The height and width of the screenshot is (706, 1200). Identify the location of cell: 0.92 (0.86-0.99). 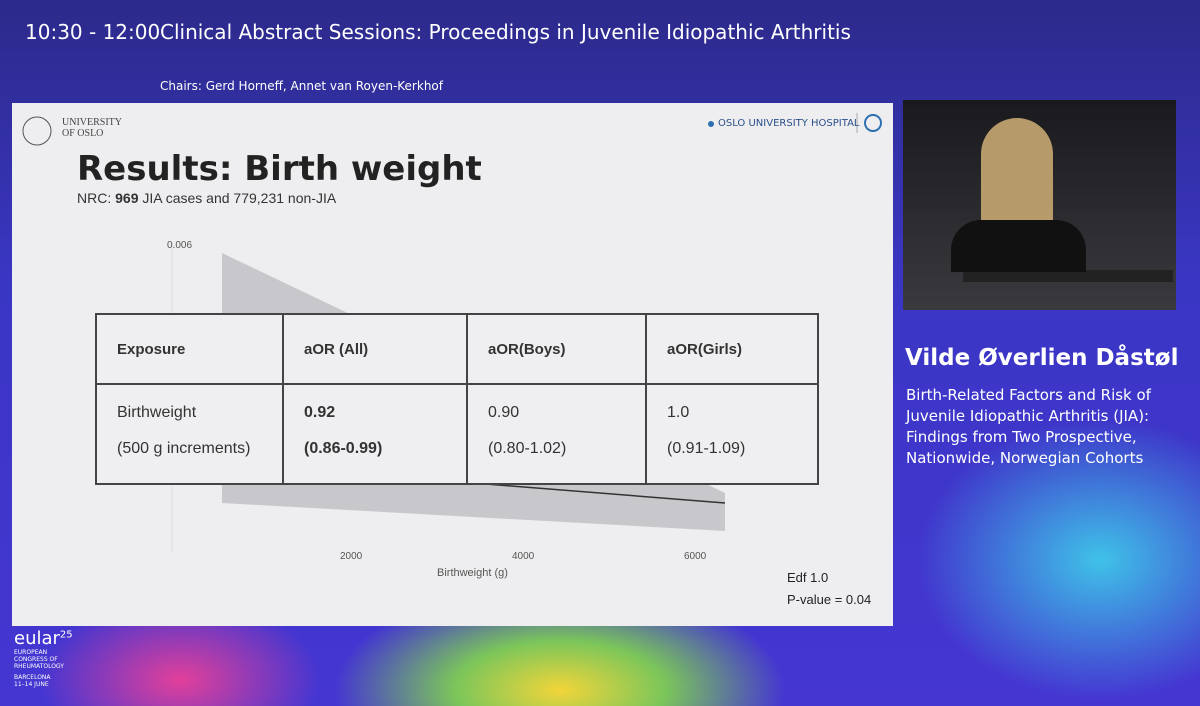
(375, 434).